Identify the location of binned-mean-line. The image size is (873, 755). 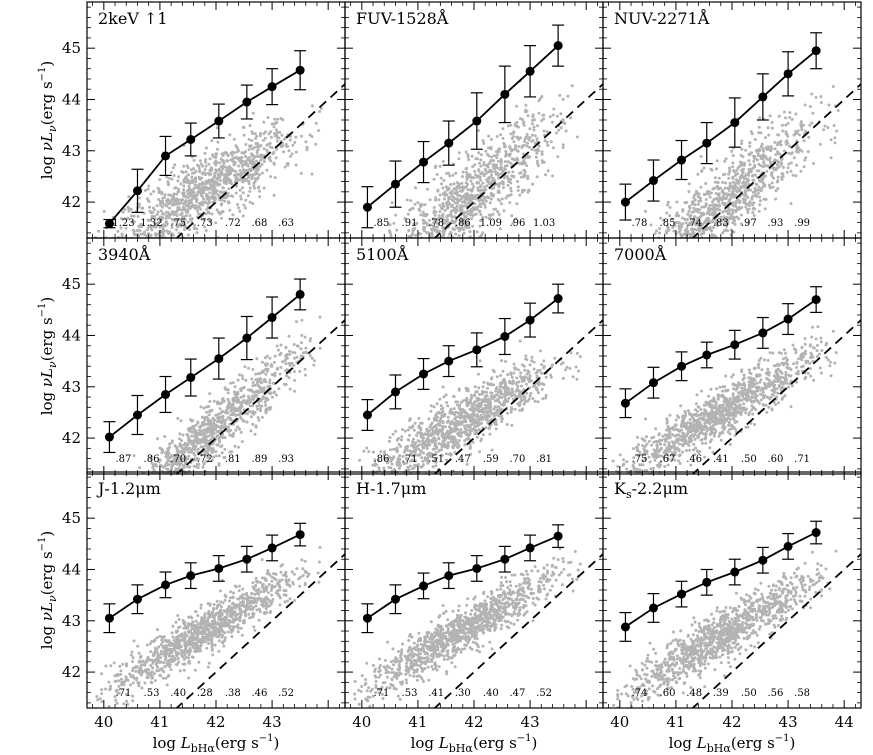
(462, 126).